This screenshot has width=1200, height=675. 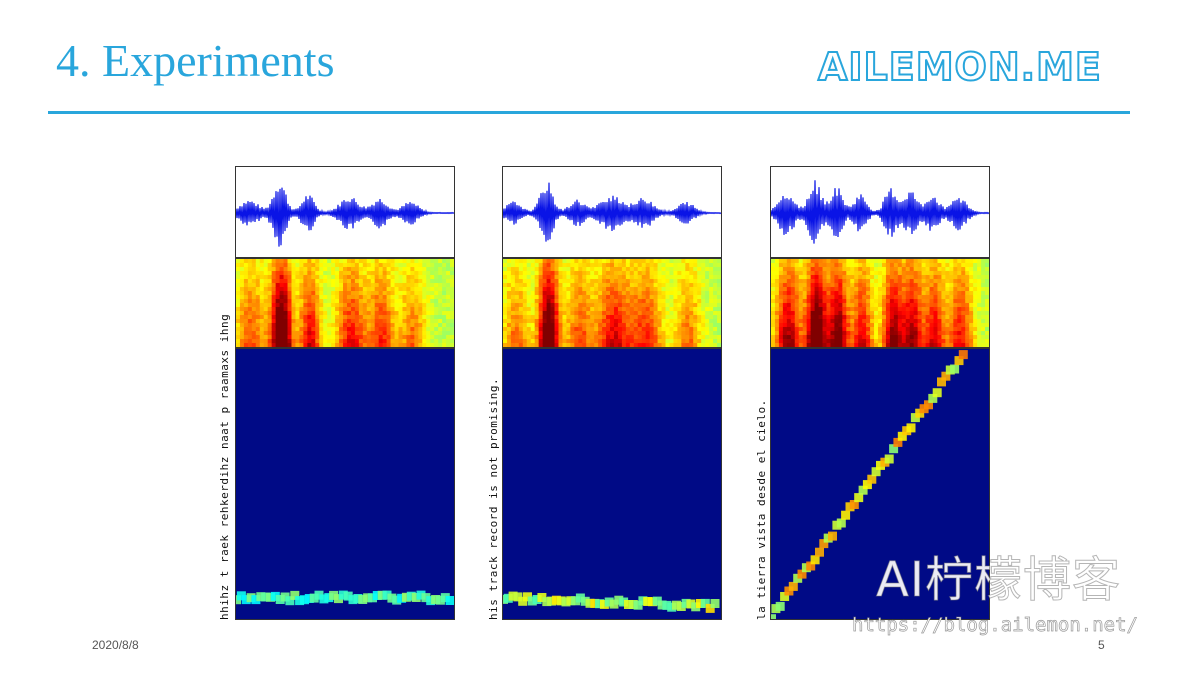 What do you see at coordinates (589, 112) in the screenshot?
I see `title-divider` at bounding box center [589, 112].